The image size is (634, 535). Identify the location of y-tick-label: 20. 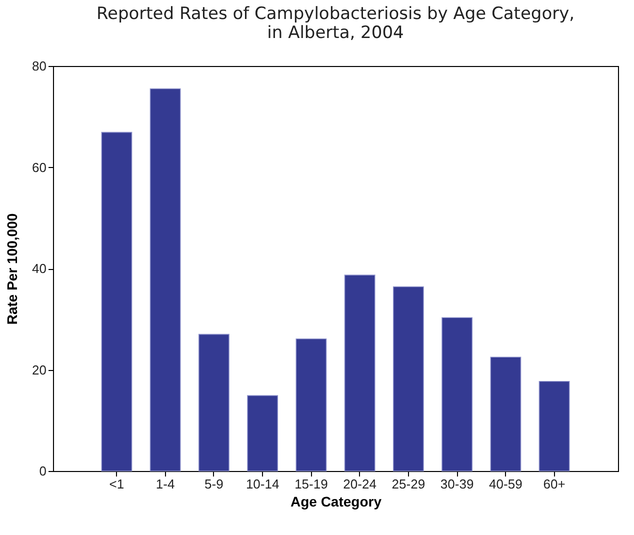
(39, 370).